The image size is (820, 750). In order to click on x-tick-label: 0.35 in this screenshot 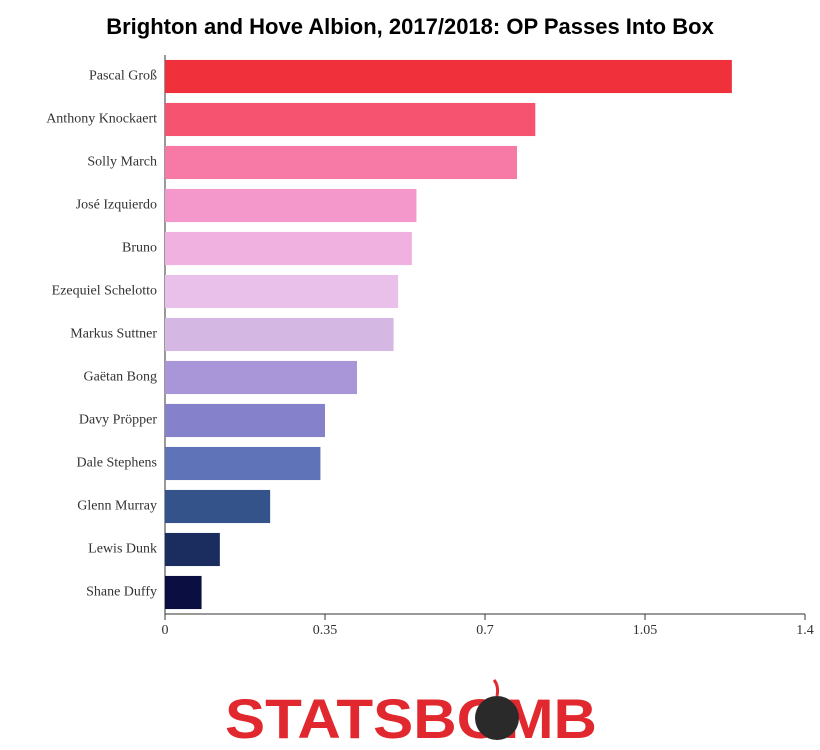, I will do `click(325, 630)`.